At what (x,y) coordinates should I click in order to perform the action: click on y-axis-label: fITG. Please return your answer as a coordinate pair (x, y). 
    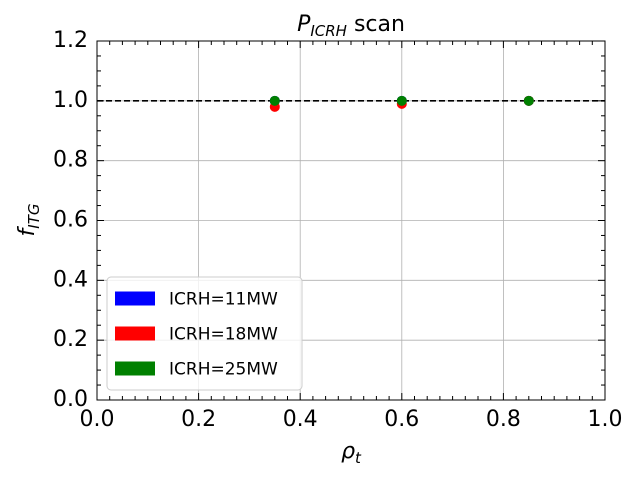
    Looking at the image, I should click on (29, 220).